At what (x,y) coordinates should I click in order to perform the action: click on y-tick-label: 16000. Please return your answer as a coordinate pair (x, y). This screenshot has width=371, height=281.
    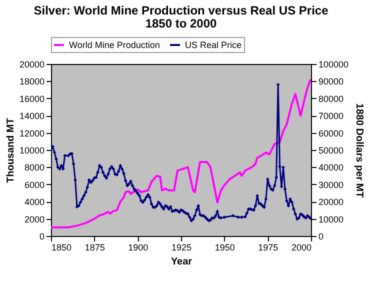
    Looking at the image, I should click on (31, 99).